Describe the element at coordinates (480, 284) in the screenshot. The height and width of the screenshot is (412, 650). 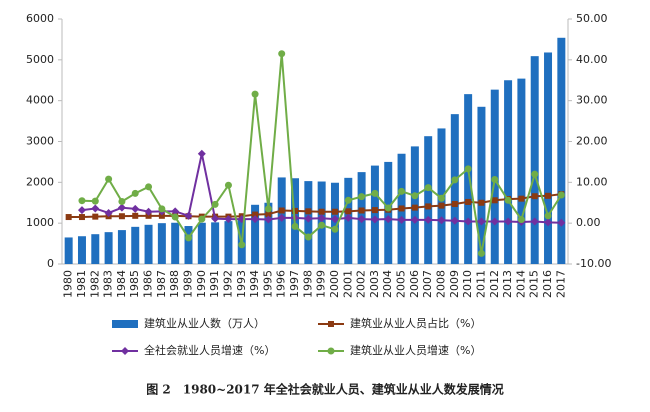
I see `x-tick-label: 2011` at that location.